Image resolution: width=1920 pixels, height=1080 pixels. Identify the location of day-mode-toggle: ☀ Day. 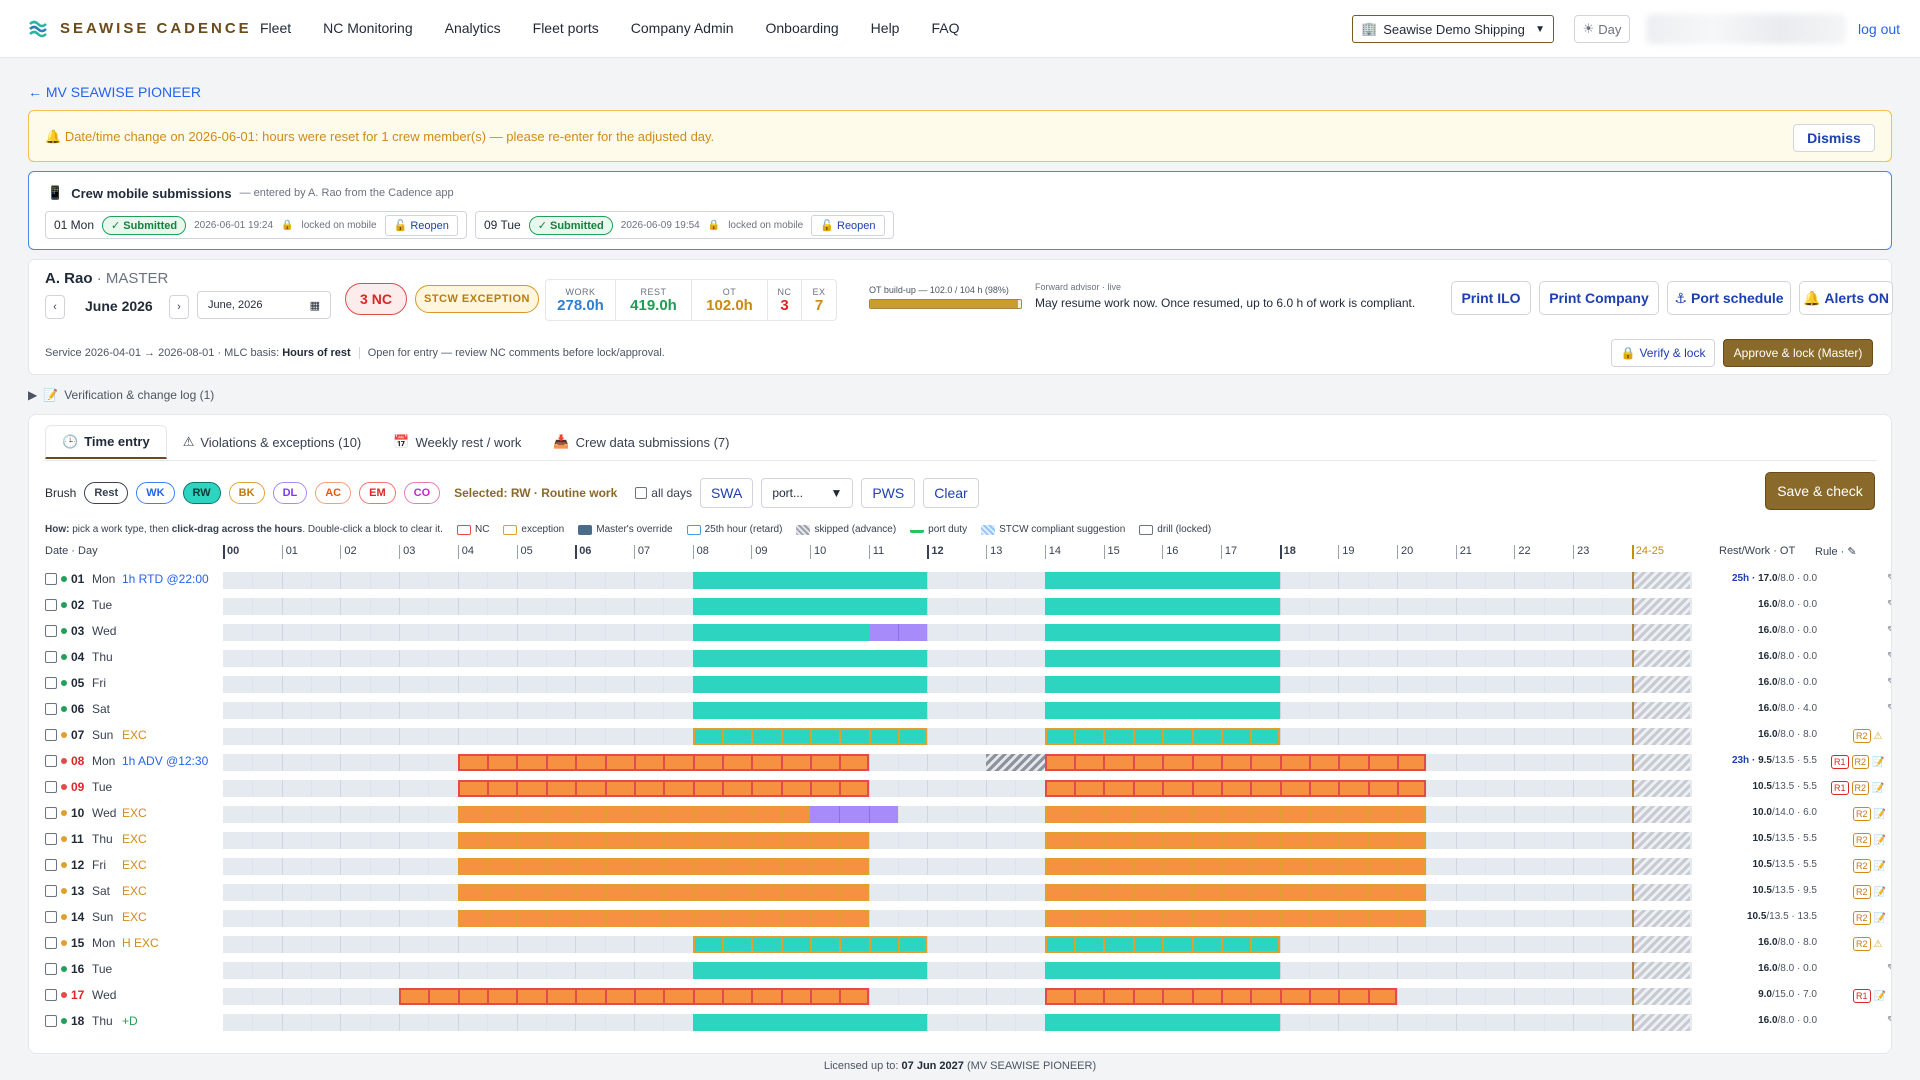
(1602, 29).